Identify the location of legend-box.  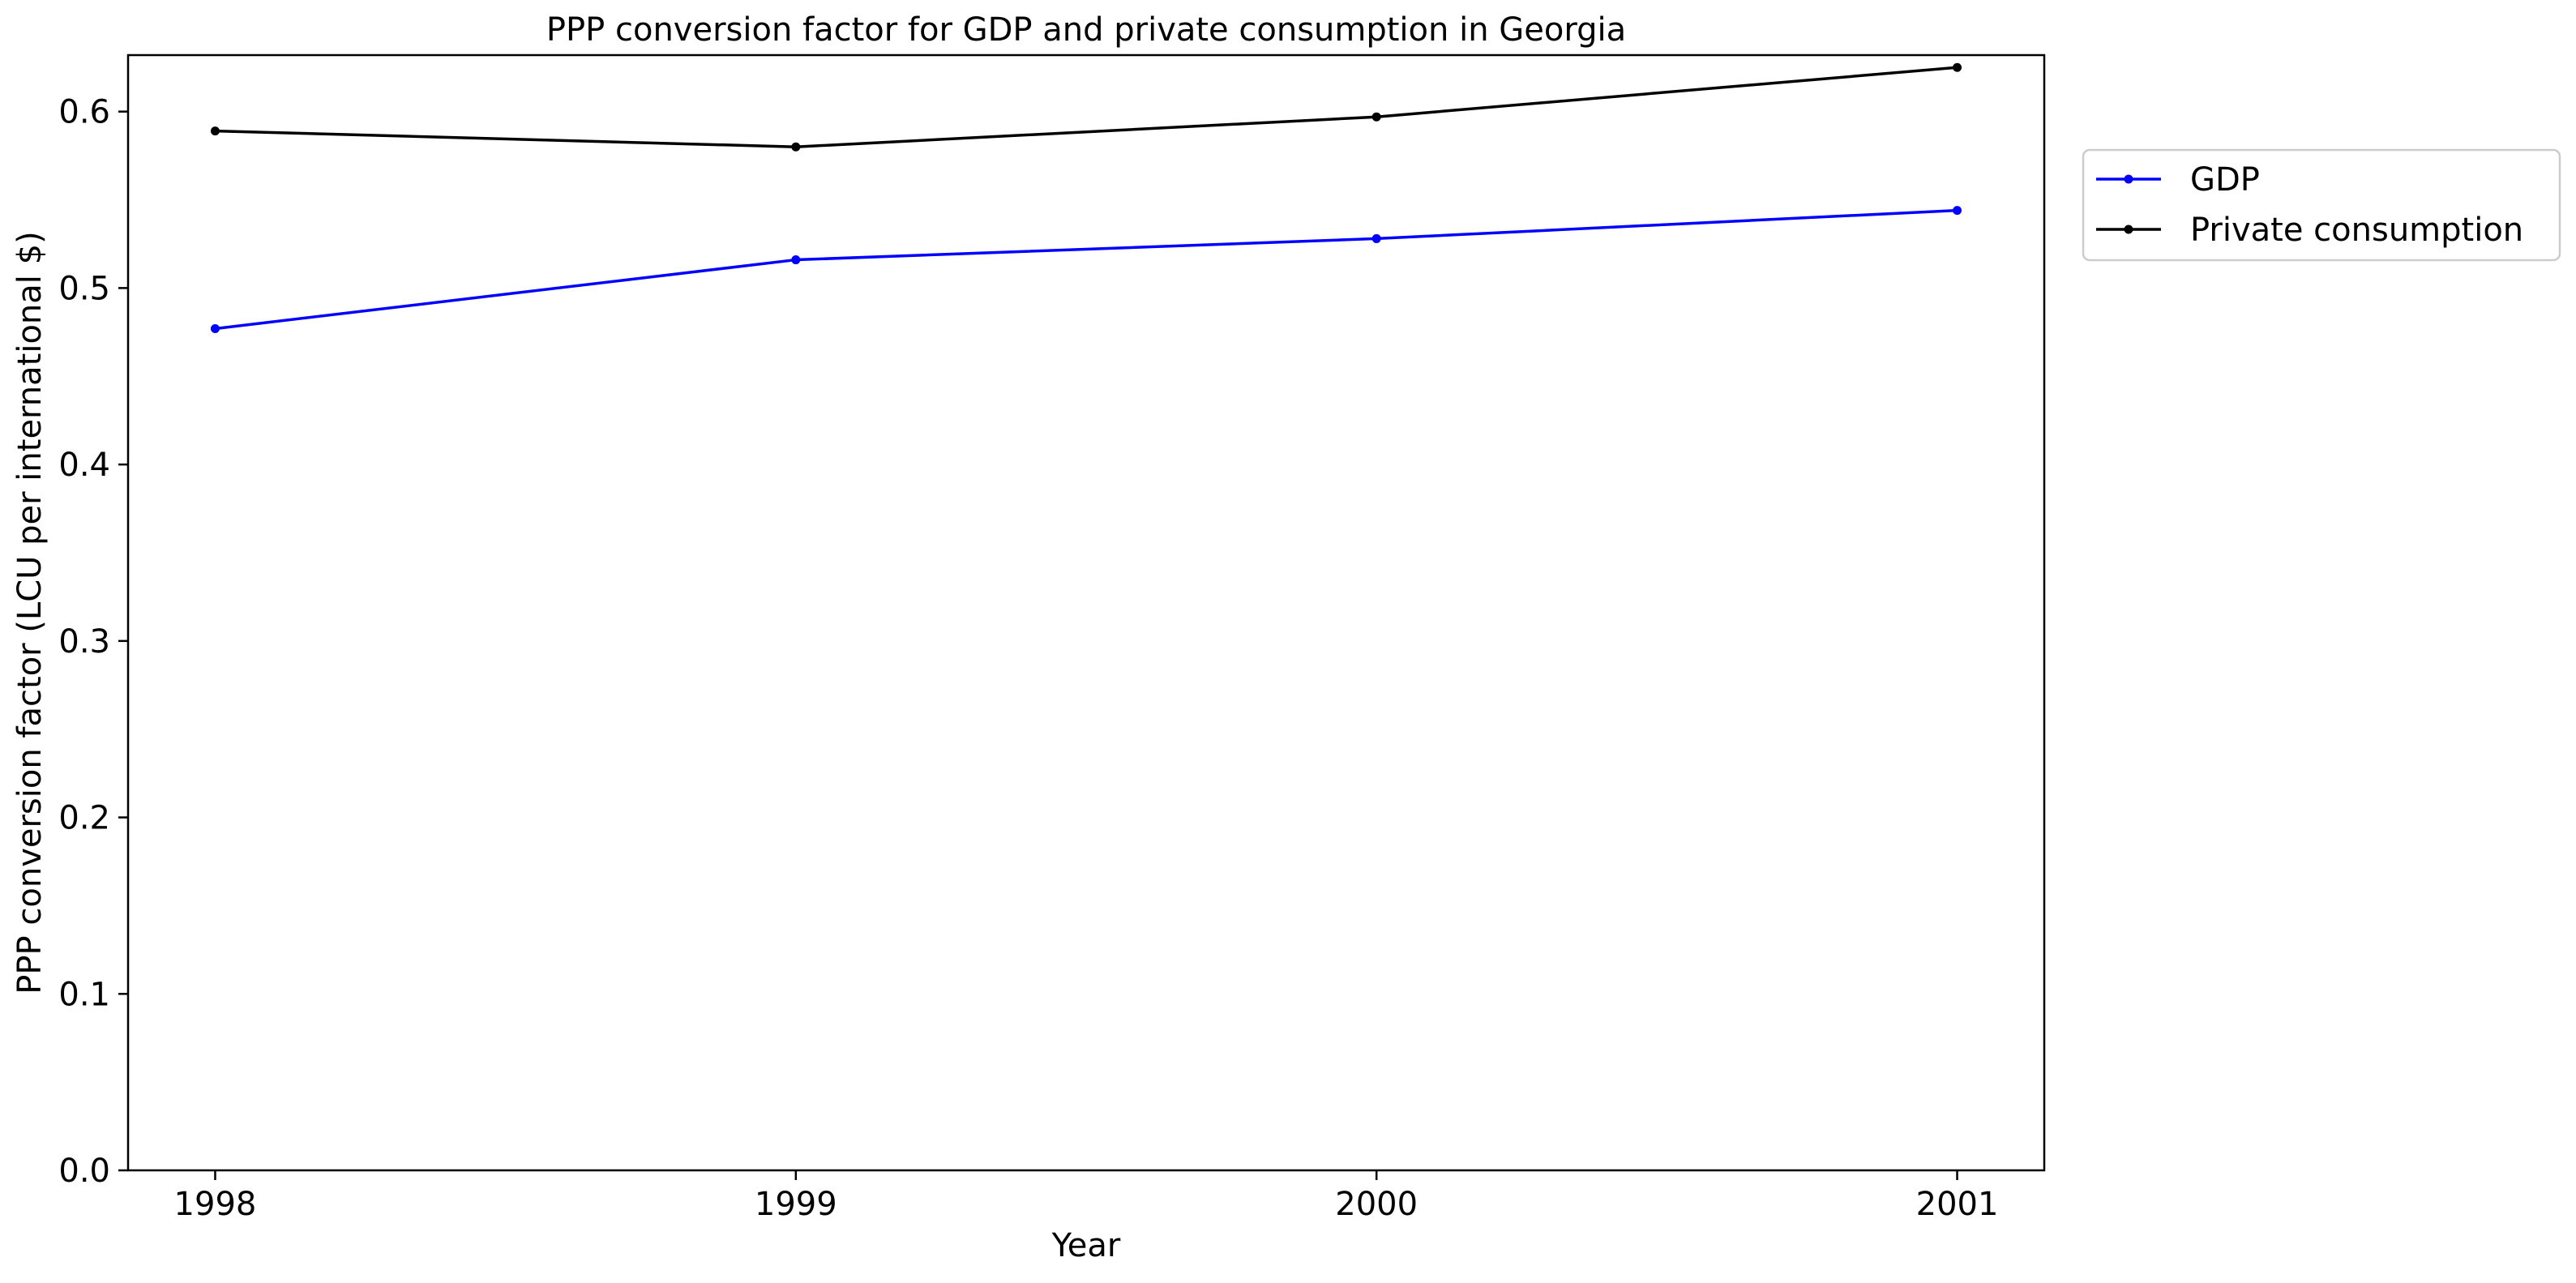
(2321, 205).